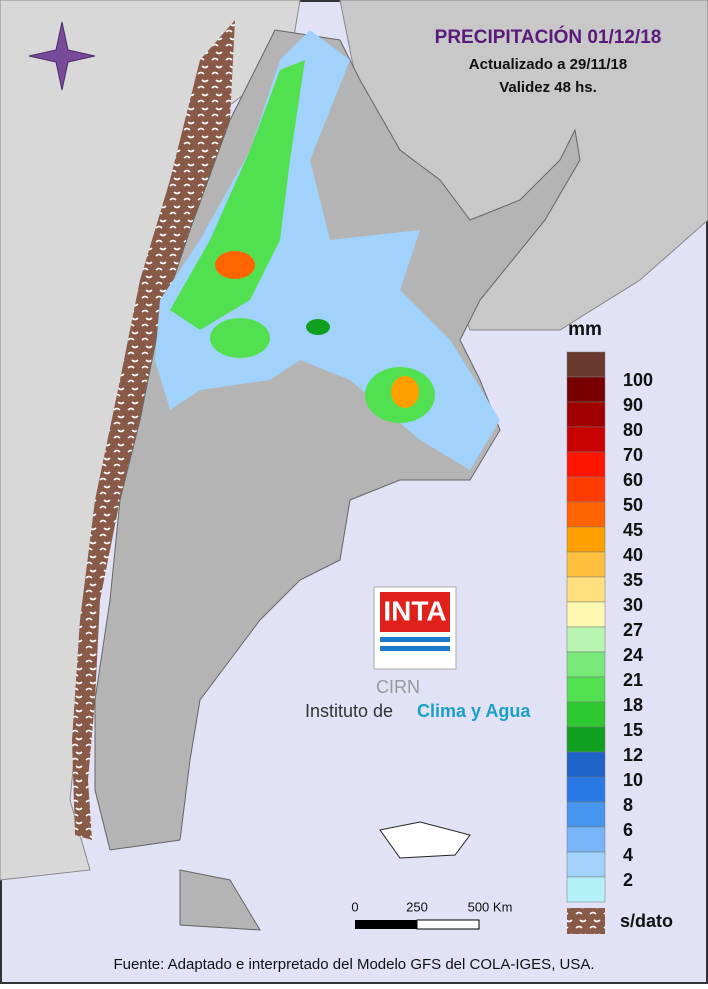  Describe the element at coordinates (633, 655) in the screenshot. I see `legend-label: 24` at that location.